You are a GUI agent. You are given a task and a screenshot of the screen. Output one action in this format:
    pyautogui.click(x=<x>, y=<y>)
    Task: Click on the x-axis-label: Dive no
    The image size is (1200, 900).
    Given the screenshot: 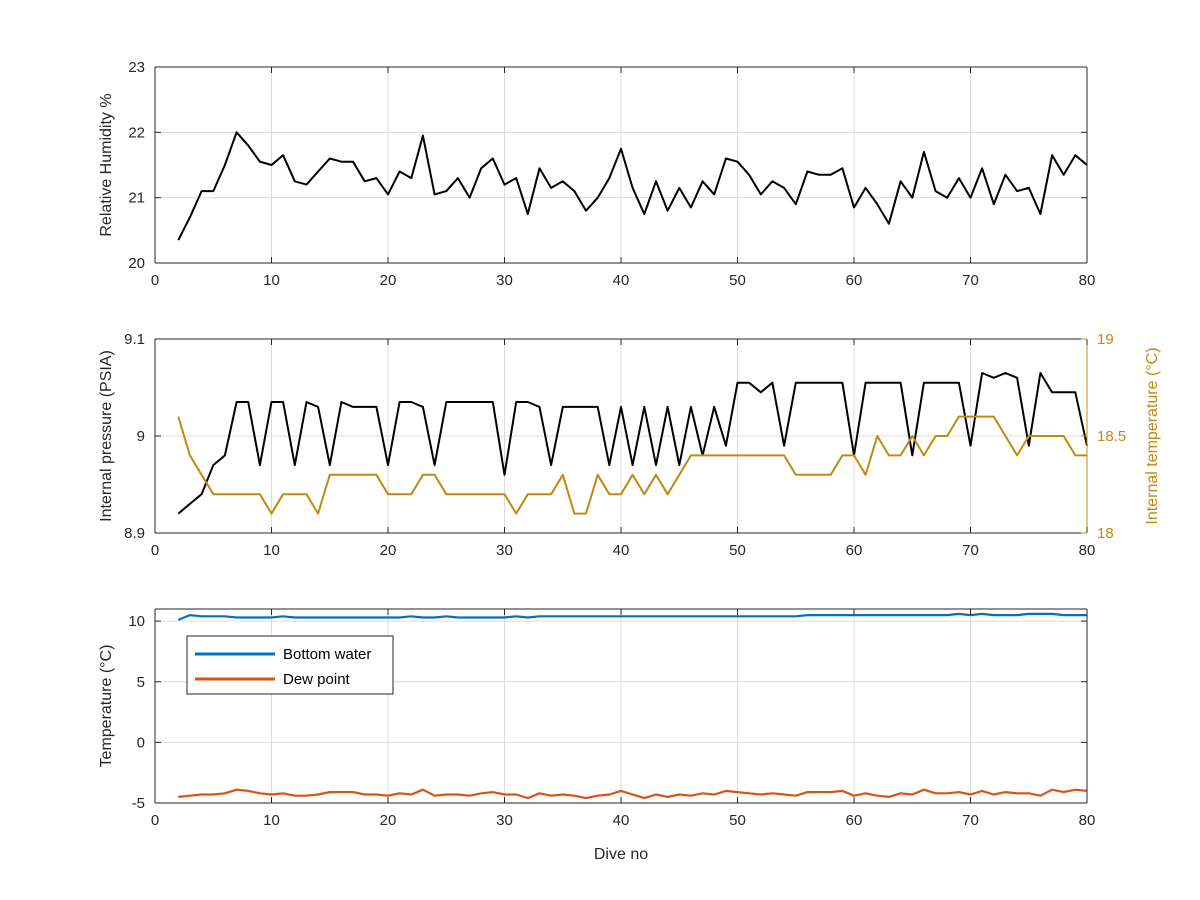 What is the action you would take?
    pyautogui.click(x=621, y=854)
    